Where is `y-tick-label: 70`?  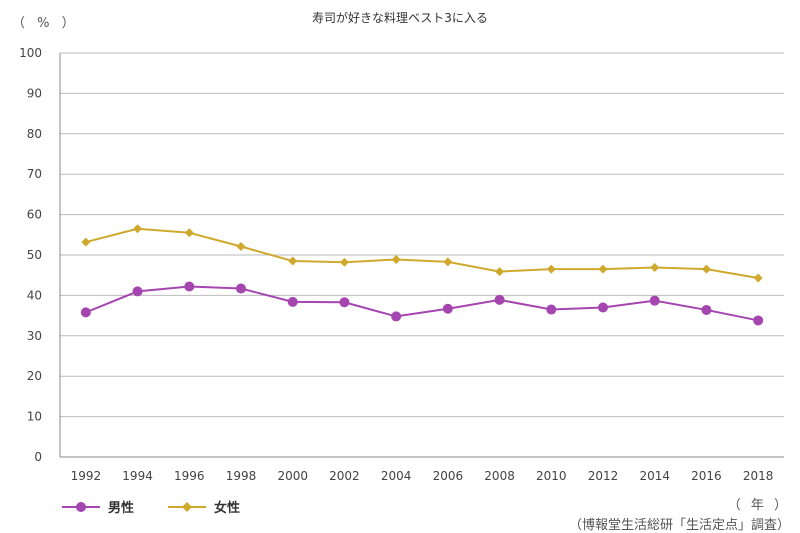 y-tick-label: 70 is located at coordinates (34, 174).